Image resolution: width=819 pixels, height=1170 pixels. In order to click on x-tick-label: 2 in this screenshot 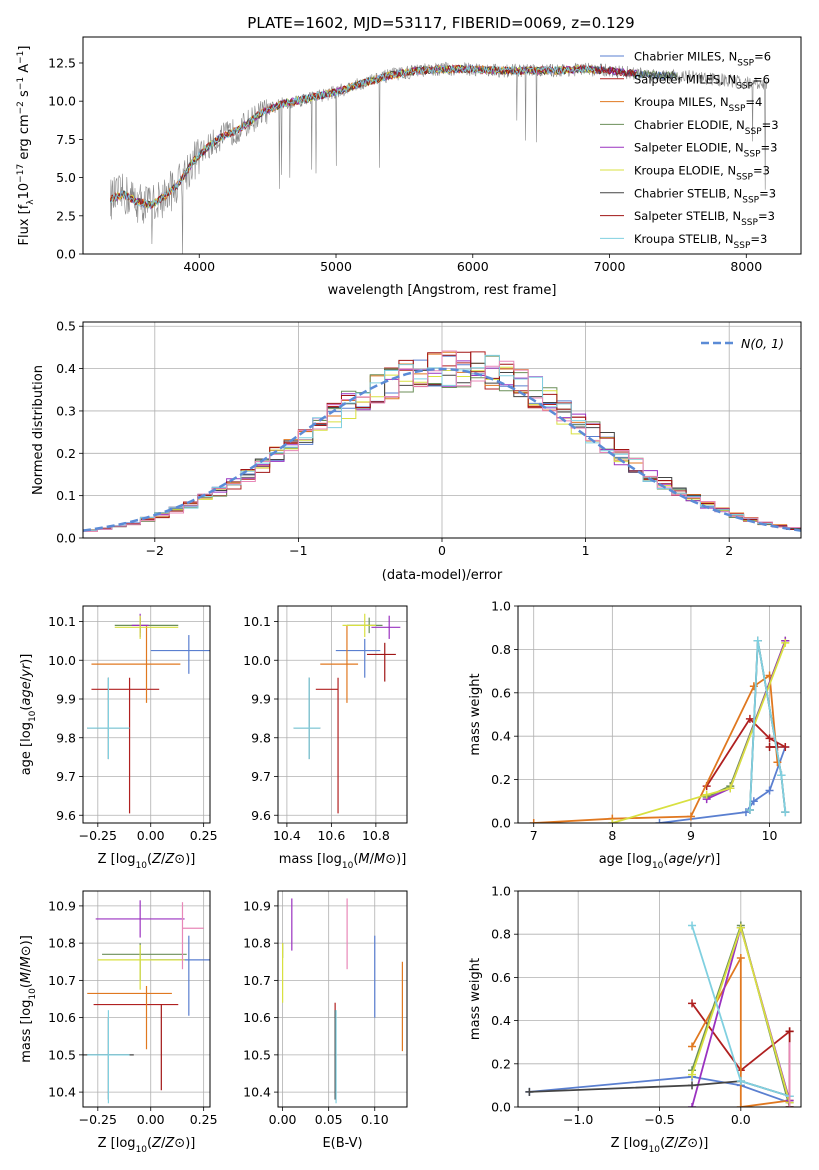, I will do `click(729, 550)`.